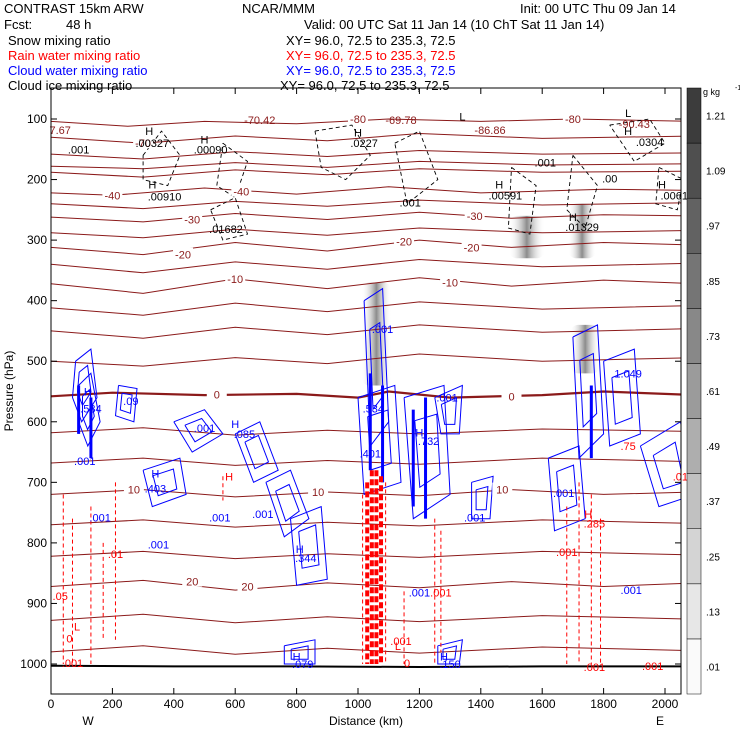 The width and height of the screenshot is (740, 740). What do you see at coordinates (37, 301) in the screenshot?
I see `y-tick-label: 400` at bounding box center [37, 301].